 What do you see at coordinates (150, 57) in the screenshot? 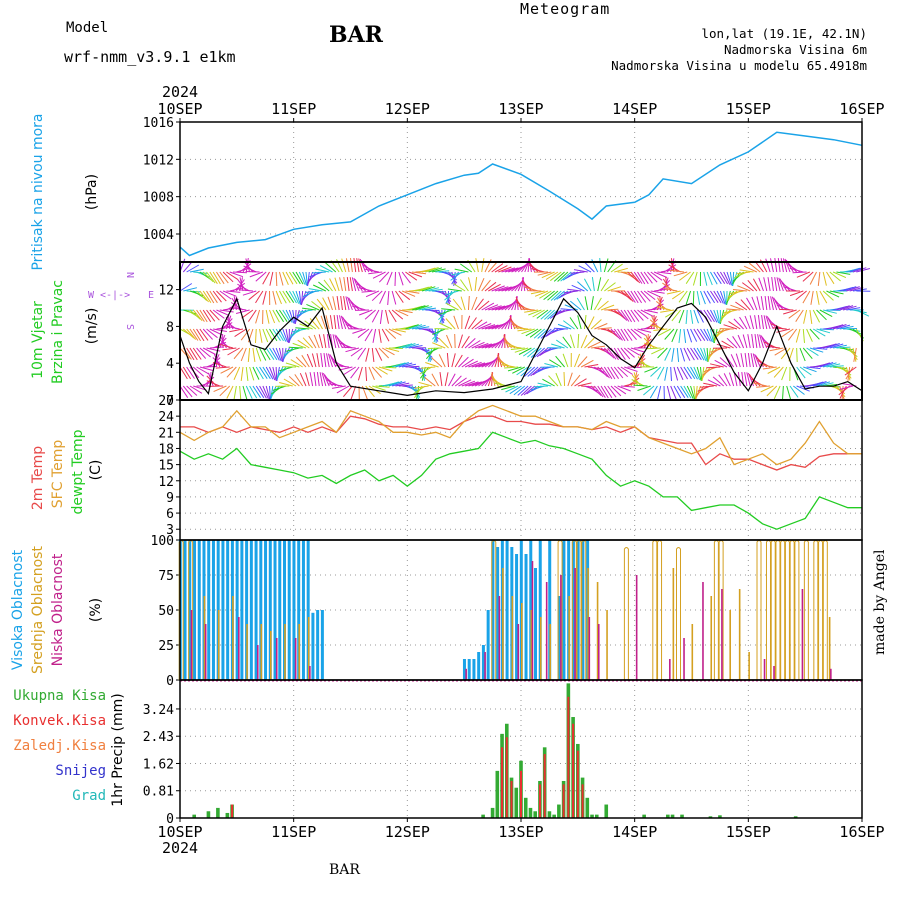
I see `model-name: wrf-nmm_v3.9.1 e1km` at bounding box center [150, 57].